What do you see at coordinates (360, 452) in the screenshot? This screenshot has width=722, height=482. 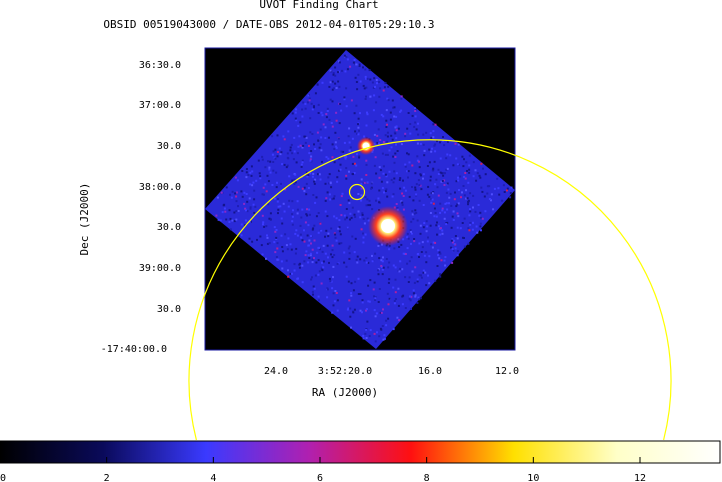 I see `colorbar-gradient` at bounding box center [360, 452].